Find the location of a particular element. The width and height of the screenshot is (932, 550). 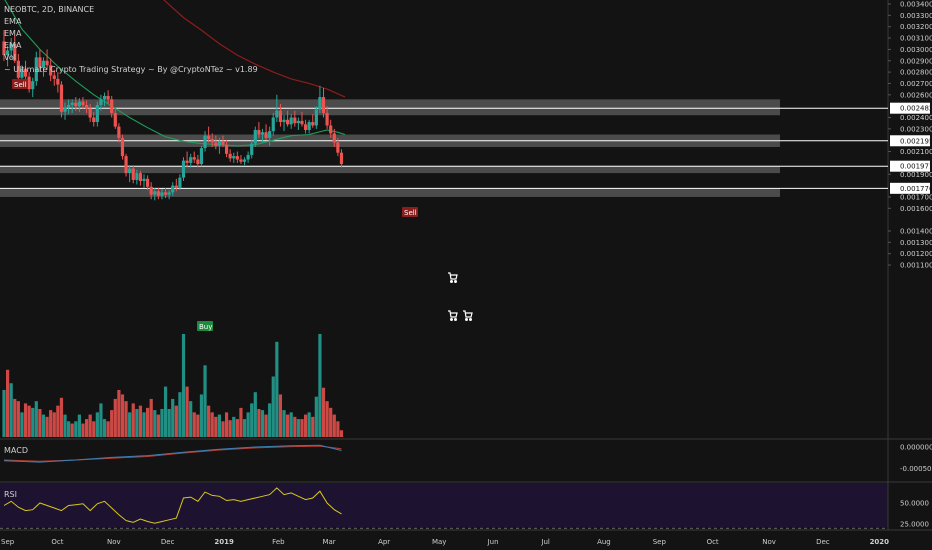

buy-signal-marker: Buy is located at coordinates (205, 326).